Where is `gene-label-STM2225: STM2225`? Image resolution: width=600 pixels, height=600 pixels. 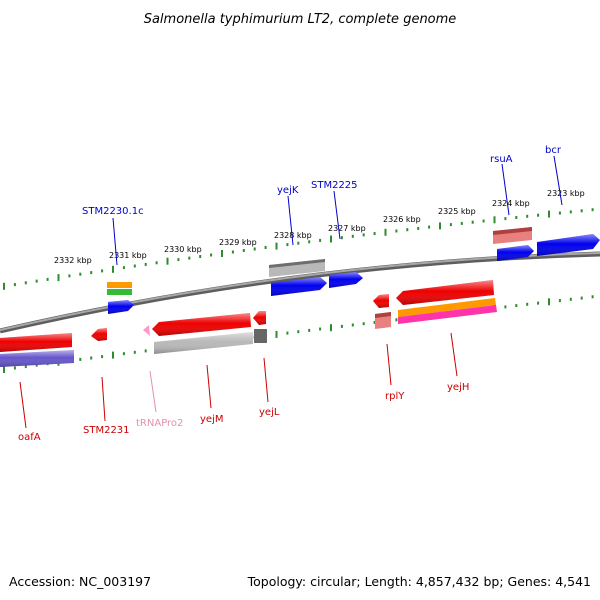 gene-label-STM2225: STM2225 is located at coordinates (334, 185).